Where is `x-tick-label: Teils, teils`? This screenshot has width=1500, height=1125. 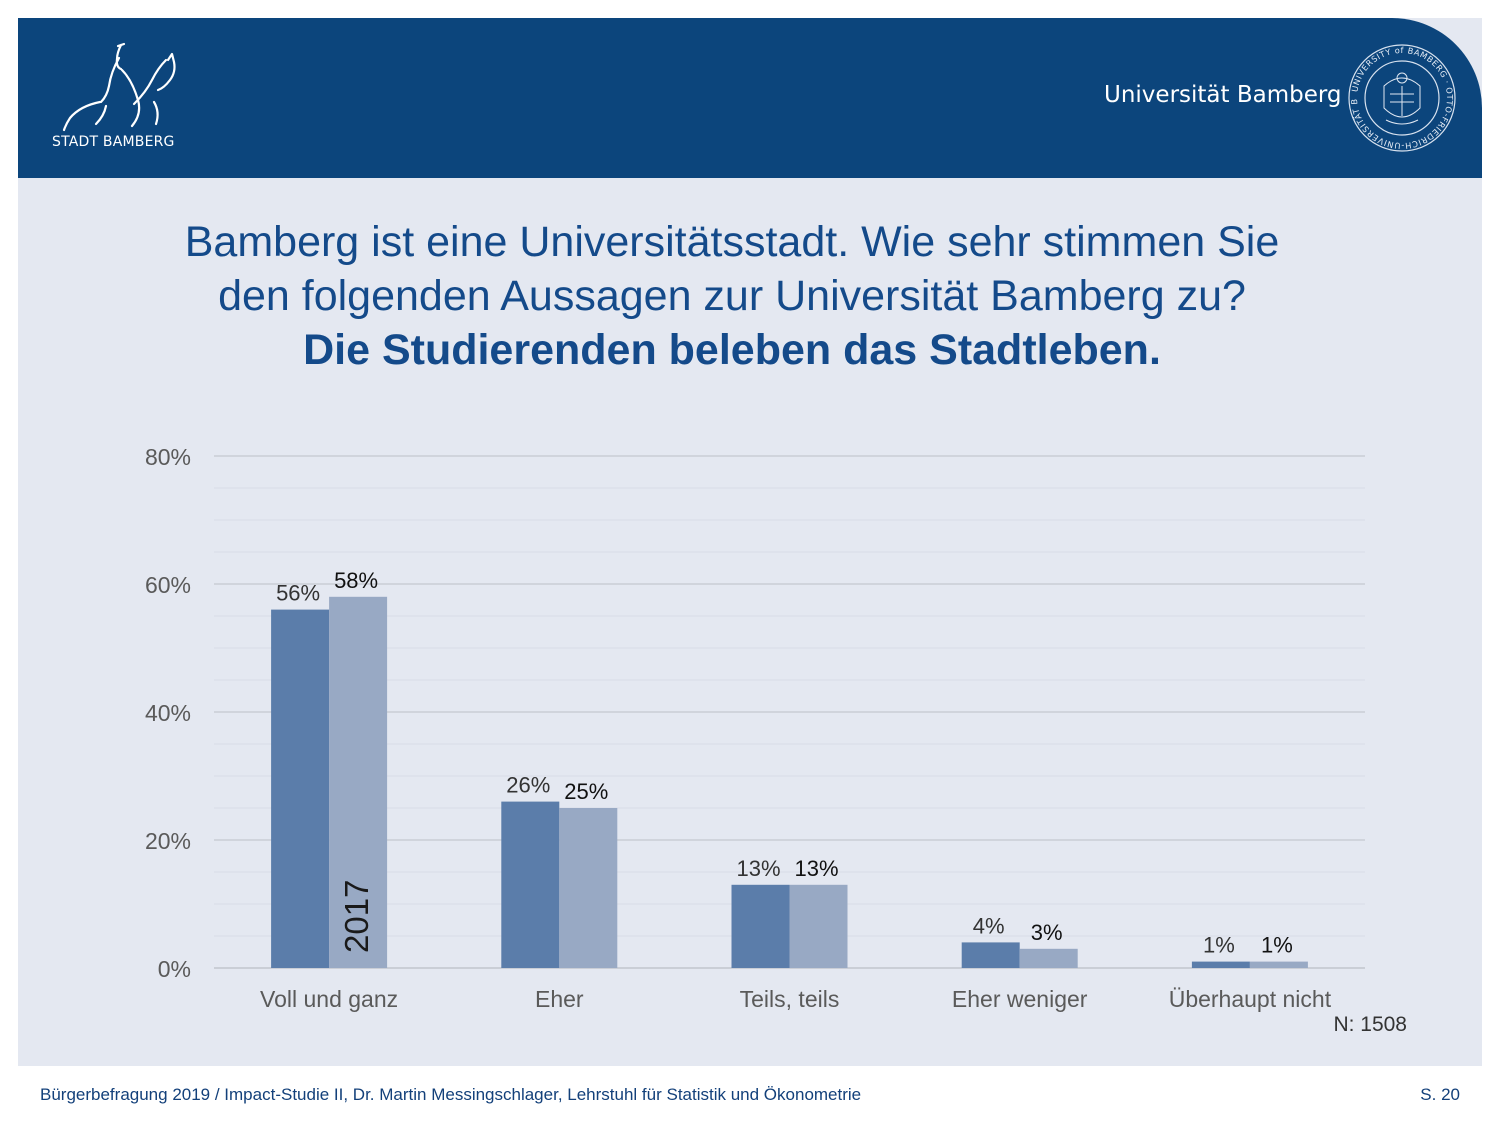 x-tick-label: Teils, teils is located at coordinates (790, 999).